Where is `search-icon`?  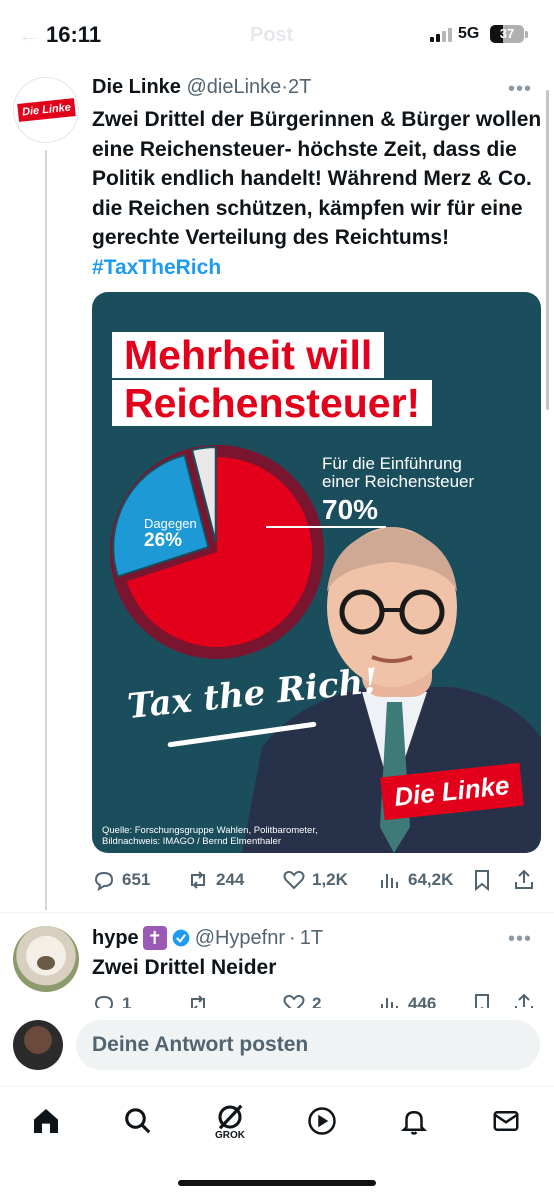
search-icon is located at coordinates (138, 1121).